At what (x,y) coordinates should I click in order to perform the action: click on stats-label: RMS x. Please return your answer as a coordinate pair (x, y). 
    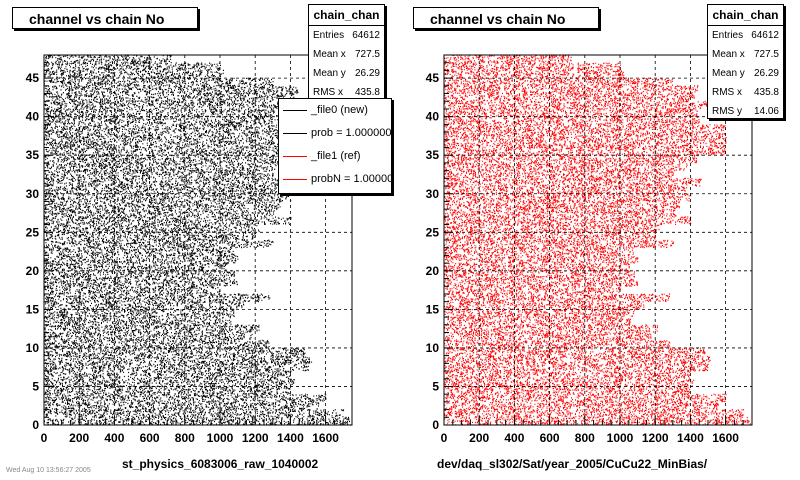
    Looking at the image, I should click on (727, 92).